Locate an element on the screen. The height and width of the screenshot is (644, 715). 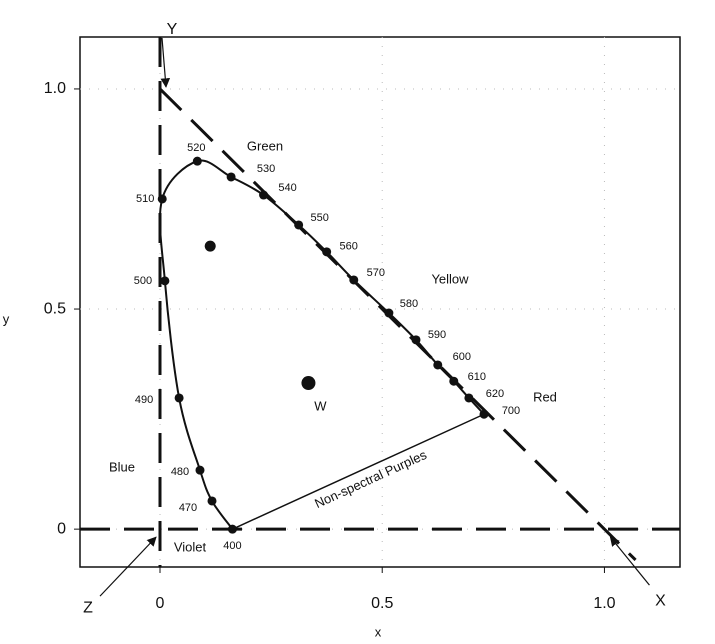
wavelength-label: 530 is located at coordinates (266, 169).